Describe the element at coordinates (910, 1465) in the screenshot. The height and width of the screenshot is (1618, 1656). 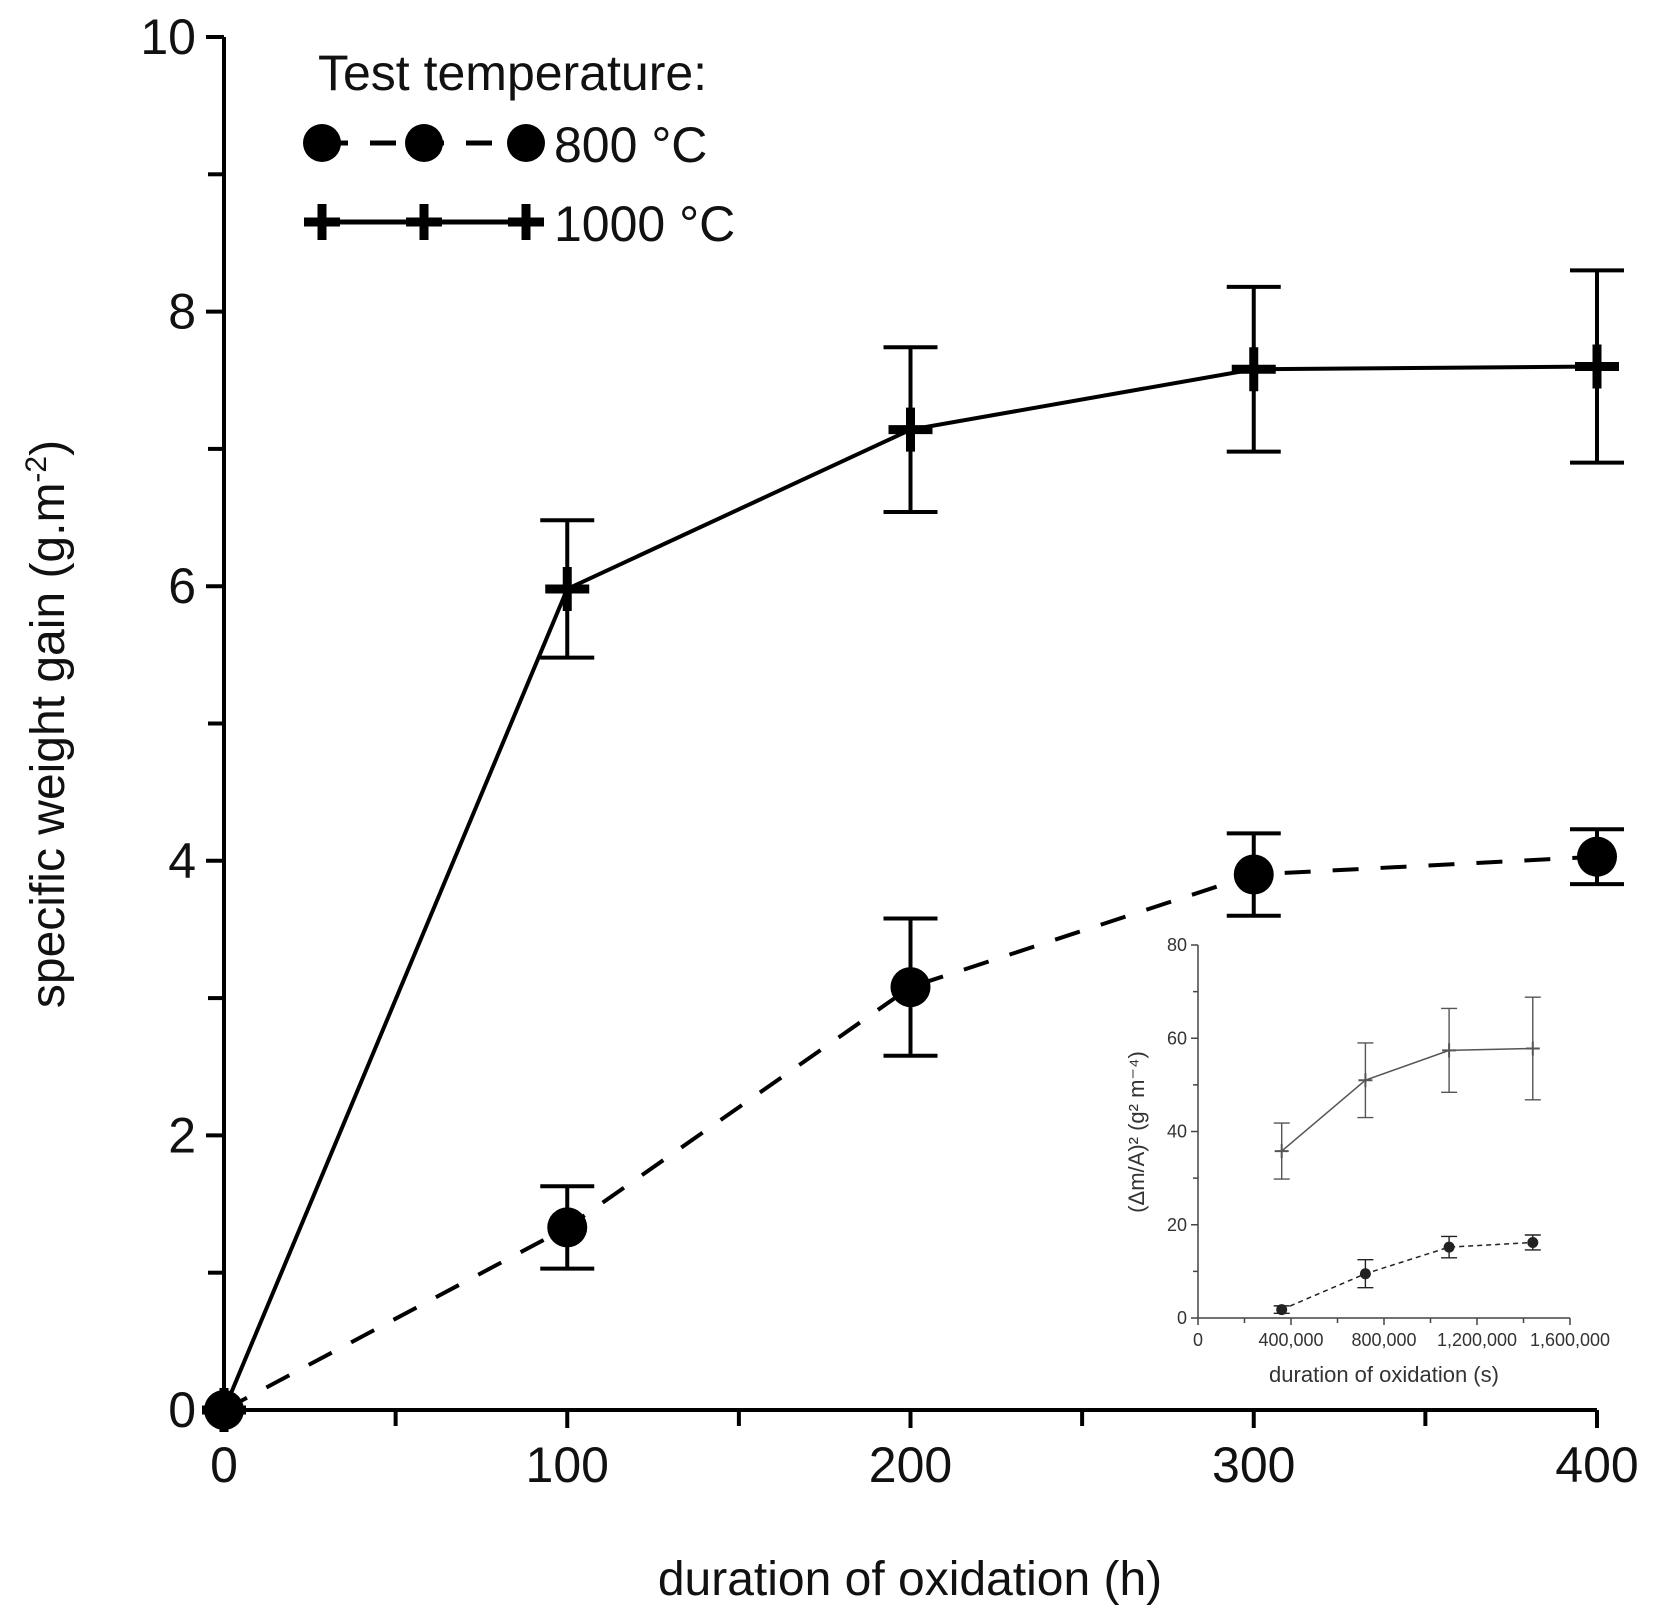
I see `main-x-tick-label-2: 200` at that location.